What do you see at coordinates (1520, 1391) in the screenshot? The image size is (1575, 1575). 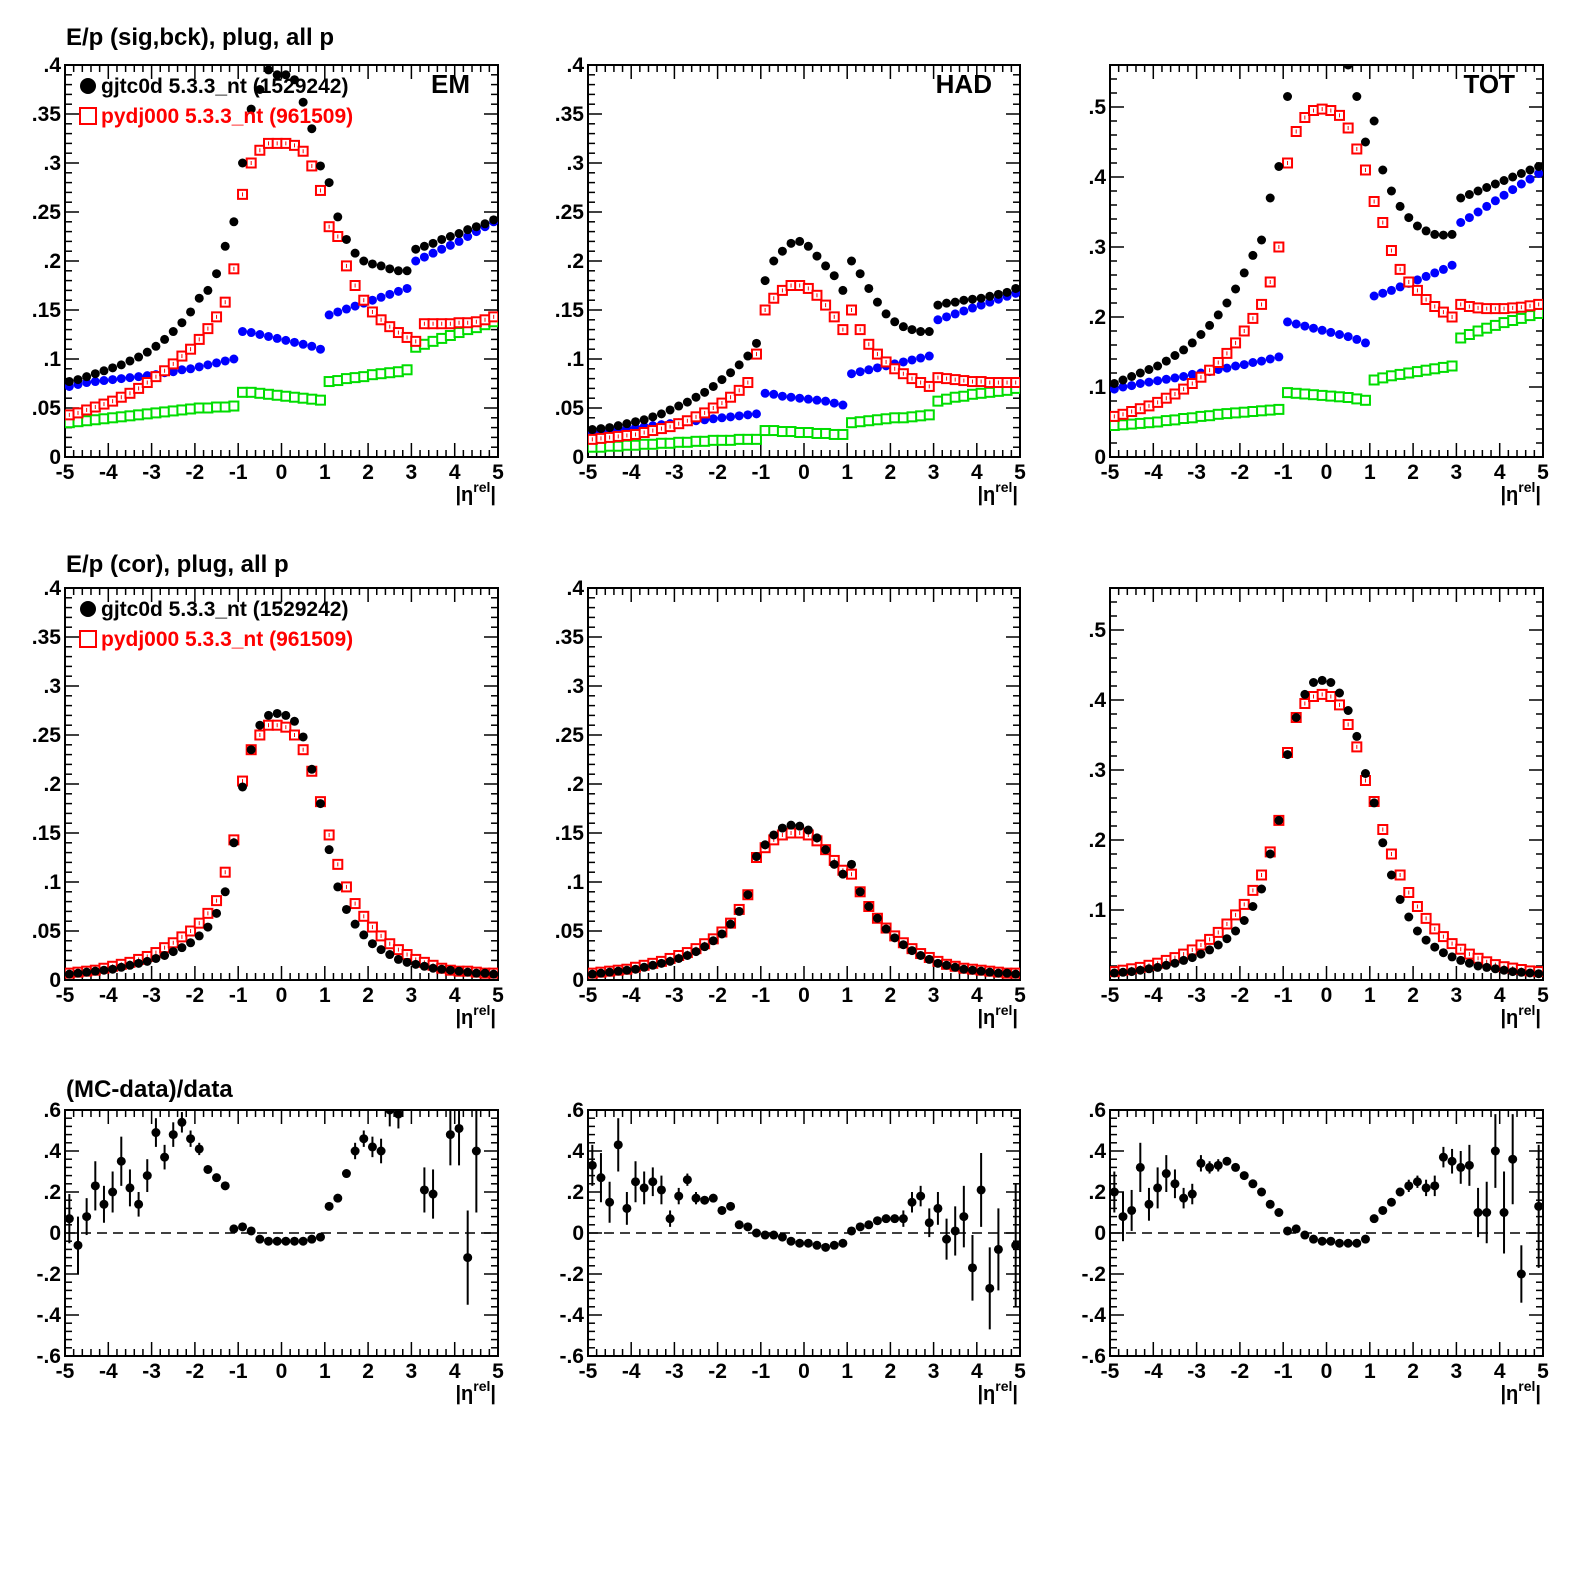 I see `x-axis-label: |ηrel|` at bounding box center [1520, 1391].